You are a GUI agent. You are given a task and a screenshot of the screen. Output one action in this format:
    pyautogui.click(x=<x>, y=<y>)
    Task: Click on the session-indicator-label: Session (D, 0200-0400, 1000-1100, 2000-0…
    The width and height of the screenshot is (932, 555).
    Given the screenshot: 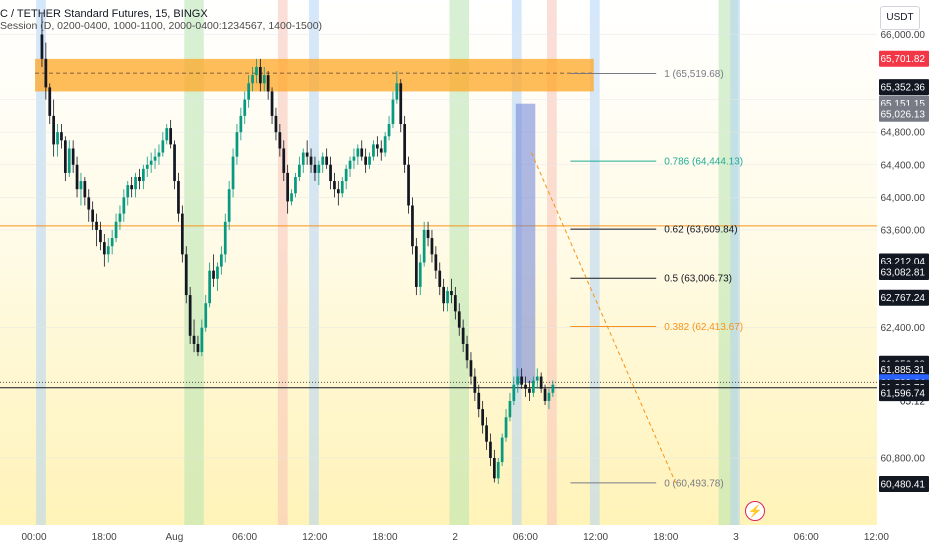 What is the action you would take?
    pyautogui.click(x=161, y=26)
    